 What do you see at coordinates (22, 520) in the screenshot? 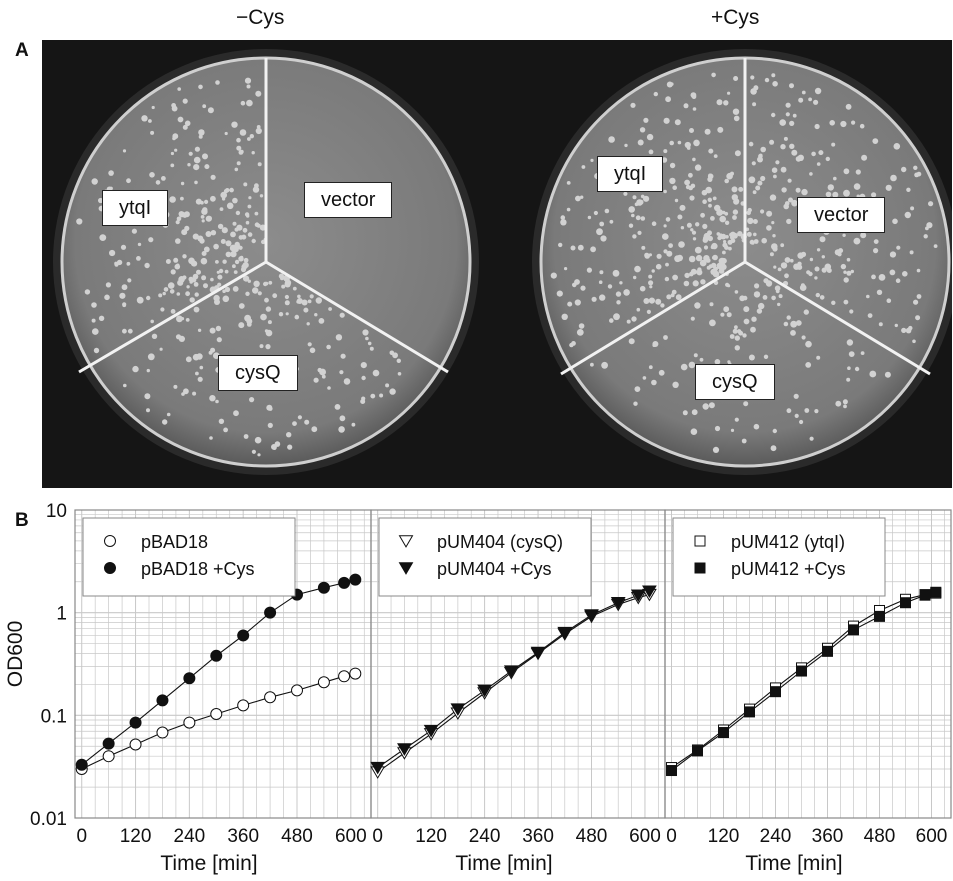
I see `panel-b-letter: B` at bounding box center [22, 520].